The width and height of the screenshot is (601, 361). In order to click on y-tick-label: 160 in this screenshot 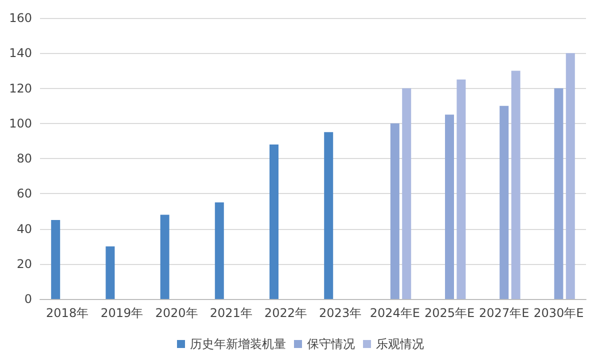, I will do `click(20, 18)`.